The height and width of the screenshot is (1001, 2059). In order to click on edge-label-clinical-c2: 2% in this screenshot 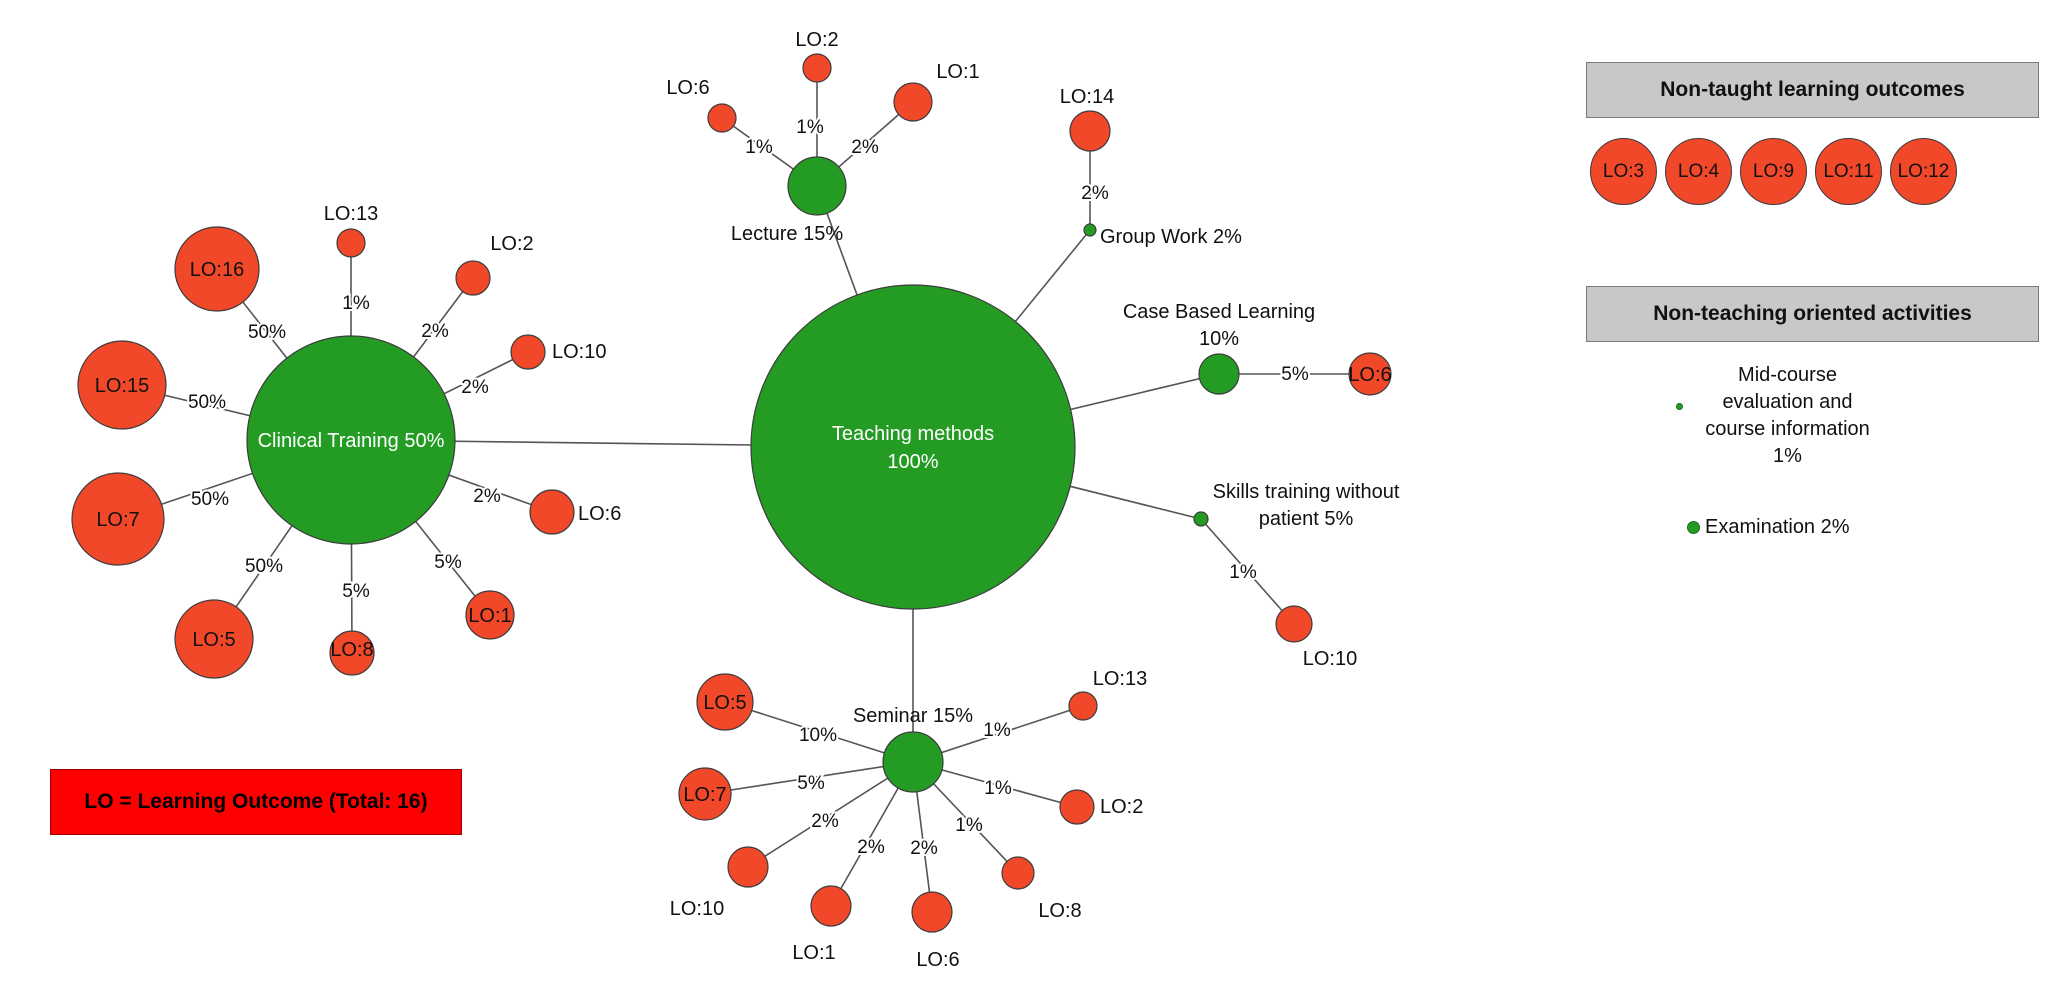, I will do `click(435, 331)`.